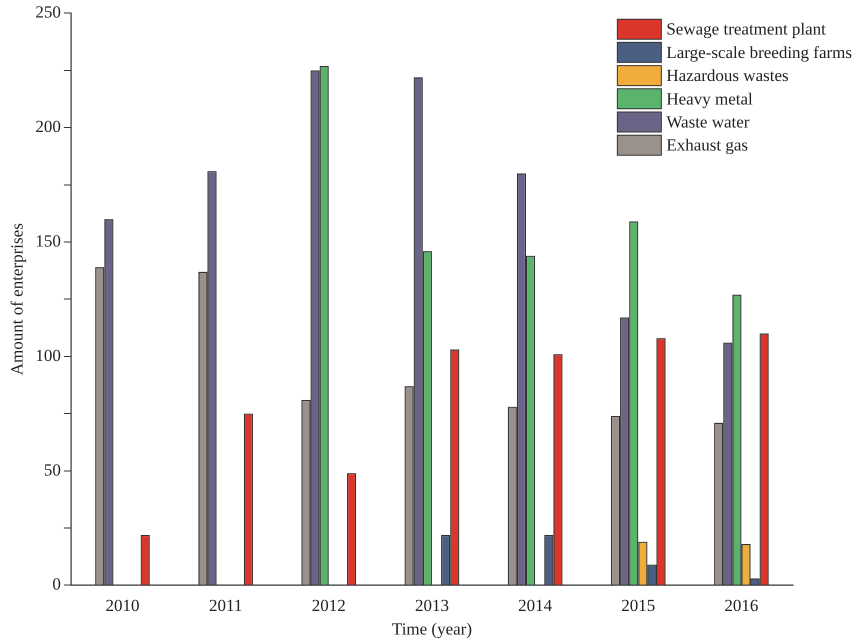 The height and width of the screenshot is (644, 861). What do you see at coordinates (432, 628) in the screenshot?
I see `x-axis-title: Time (year)` at bounding box center [432, 628].